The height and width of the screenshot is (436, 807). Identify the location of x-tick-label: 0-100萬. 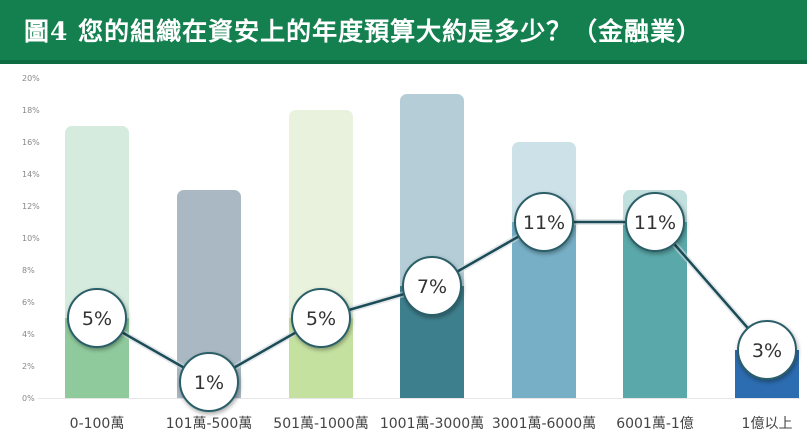
(97, 424).